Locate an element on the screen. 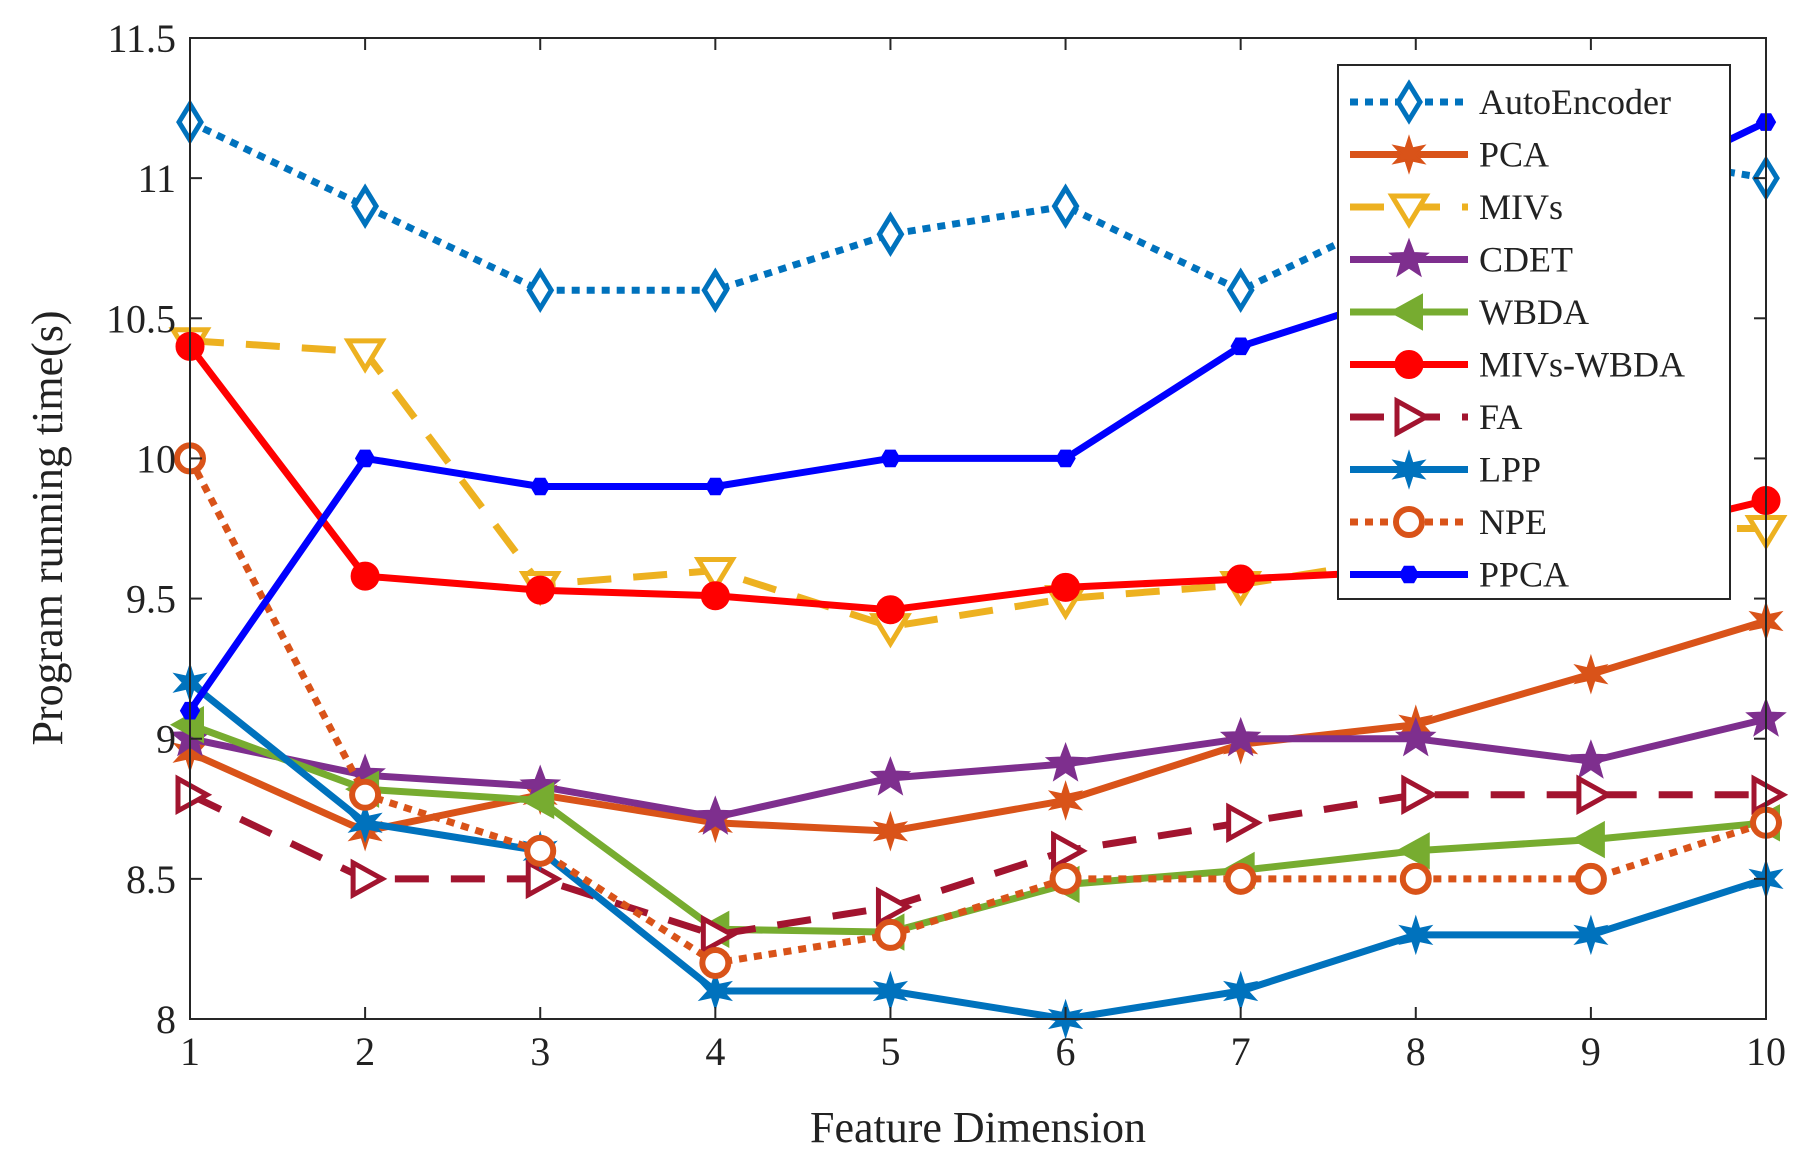 The image size is (1810, 1170). series-line-fa is located at coordinates (977, 865).